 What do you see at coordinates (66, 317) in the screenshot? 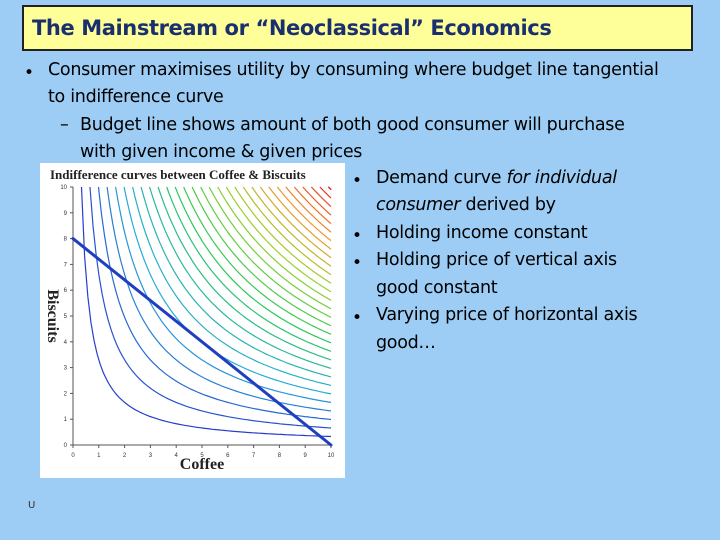
I see `y-tick-label: 5` at bounding box center [66, 317].